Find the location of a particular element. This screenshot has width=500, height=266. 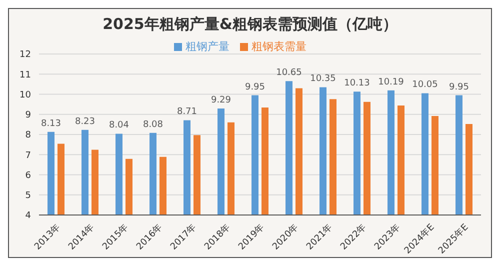

y-tick-label: 4 is located at coordinates (28, 216).